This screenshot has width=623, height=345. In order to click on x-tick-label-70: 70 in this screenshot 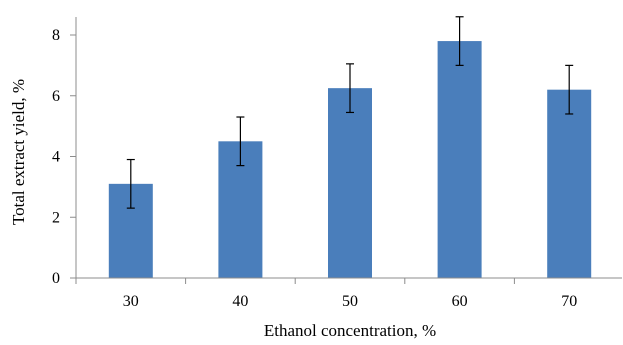, I will do `click(569, 301)`.